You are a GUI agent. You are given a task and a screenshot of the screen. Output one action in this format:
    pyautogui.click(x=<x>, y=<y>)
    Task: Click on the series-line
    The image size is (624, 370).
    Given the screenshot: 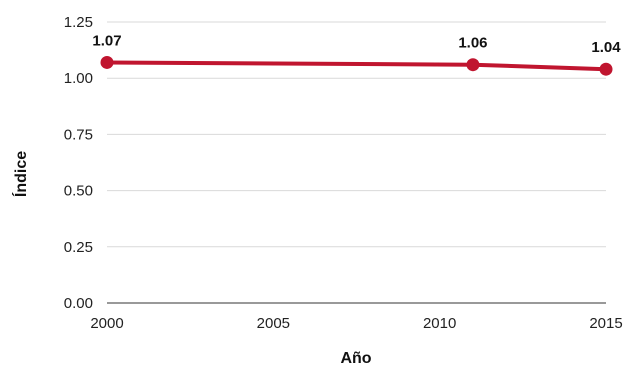 What is the action you would take?
    pyautogui.click(x=356, y=66)
    